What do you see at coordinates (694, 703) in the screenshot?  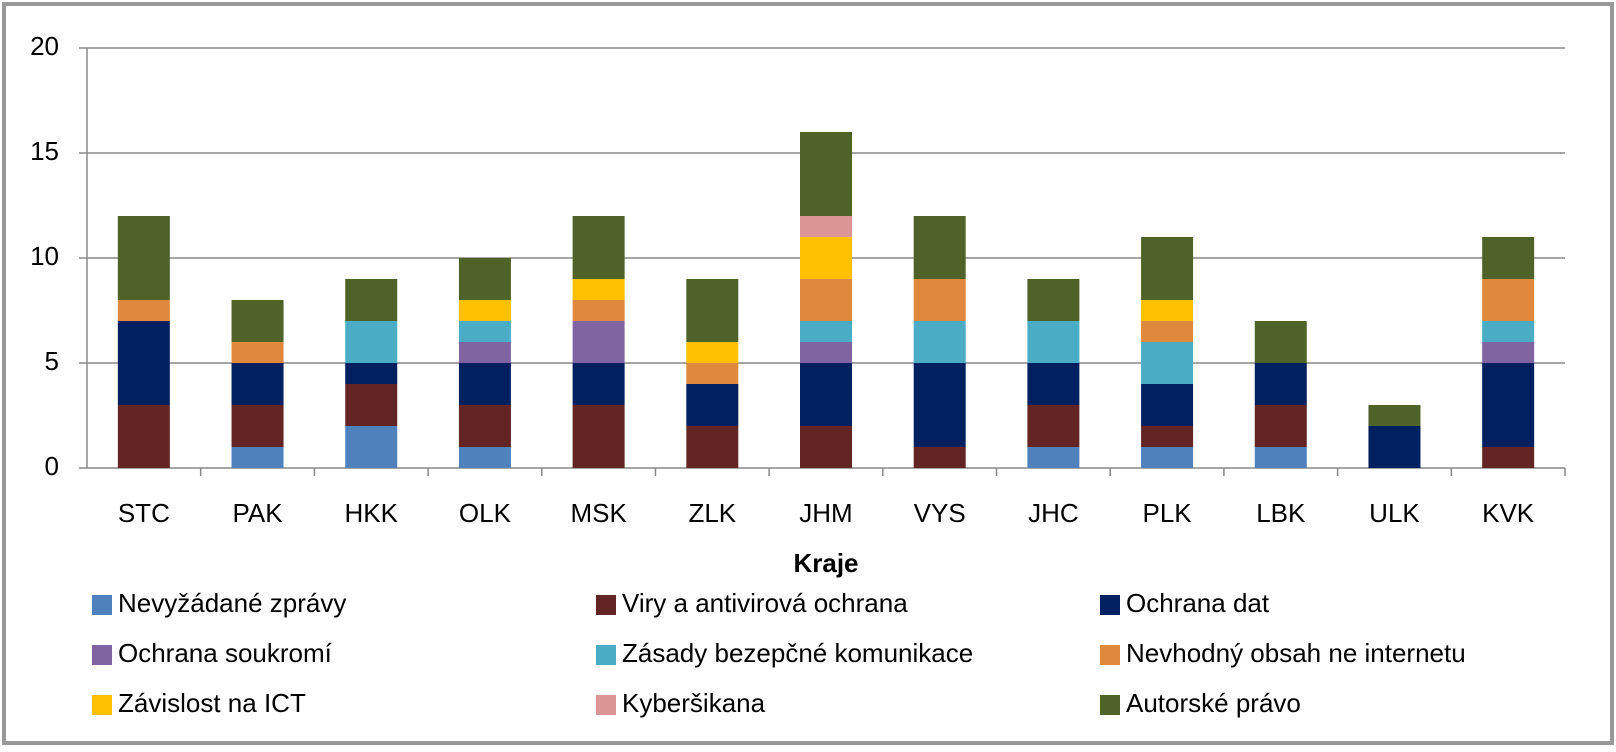 I see `legend-label: Kyberšikana` at bounding box center [694, 703].